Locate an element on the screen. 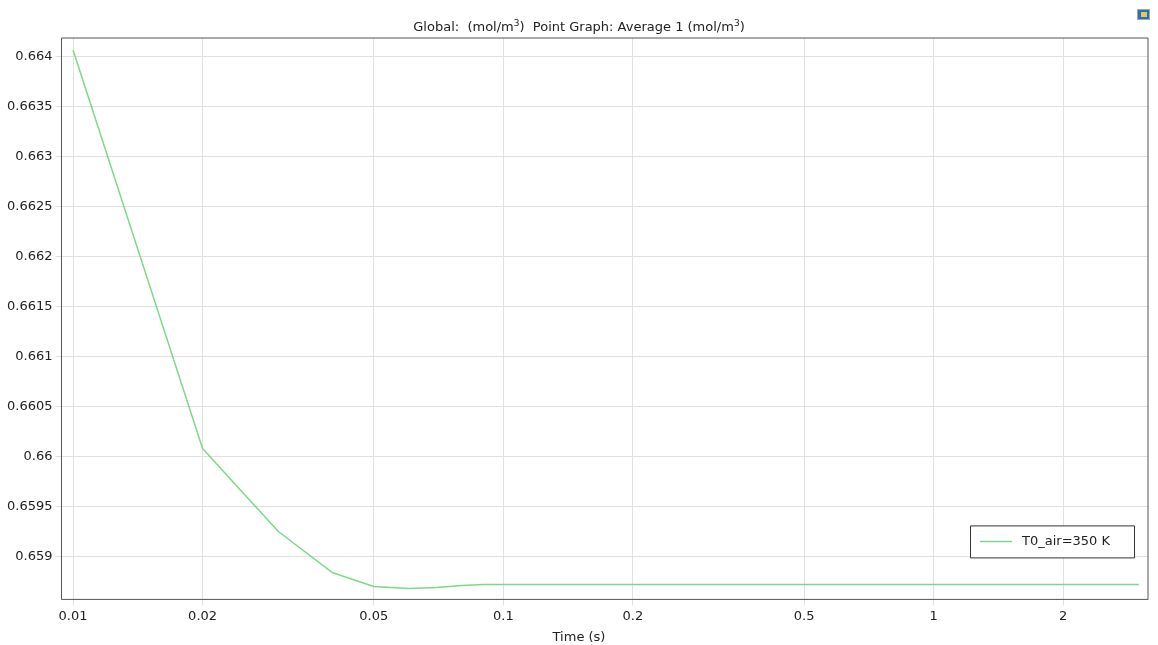 The width and height of the screenshot is (1158, 645). x-tick-label: 0.05 is located at coordinates (374, 615).